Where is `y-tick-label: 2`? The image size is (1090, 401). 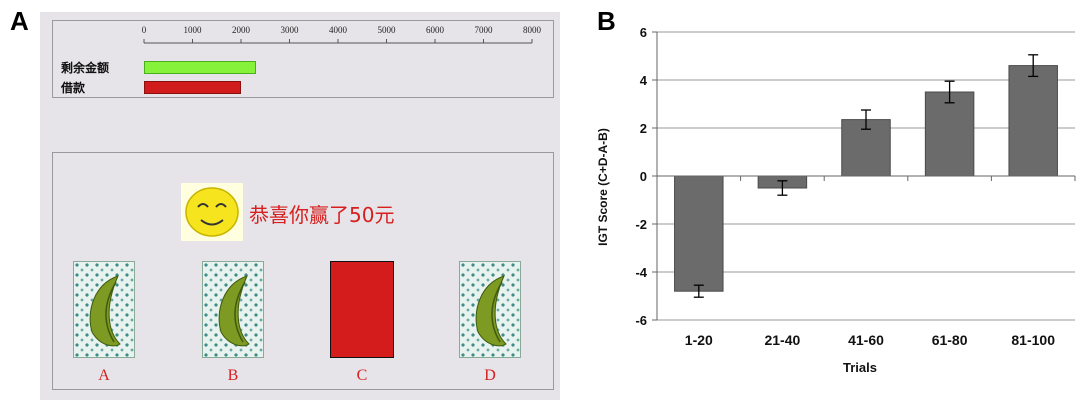 y-tick-label: 2 is located at coordinates (643, 128).